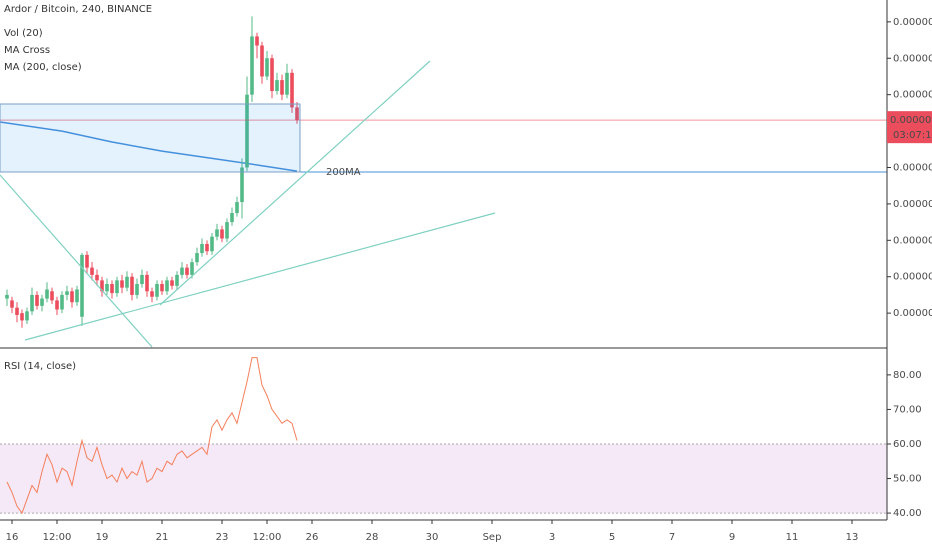  I want to click on x-tick-label: 16, so click(12, 537).